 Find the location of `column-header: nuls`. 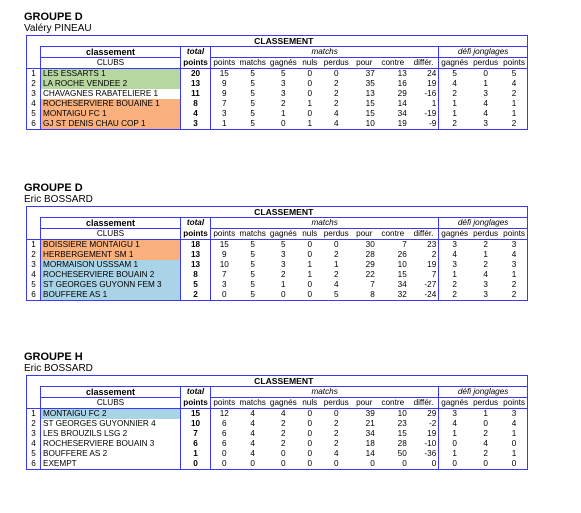

column-header: nuls is located at coordinates (309, 403).